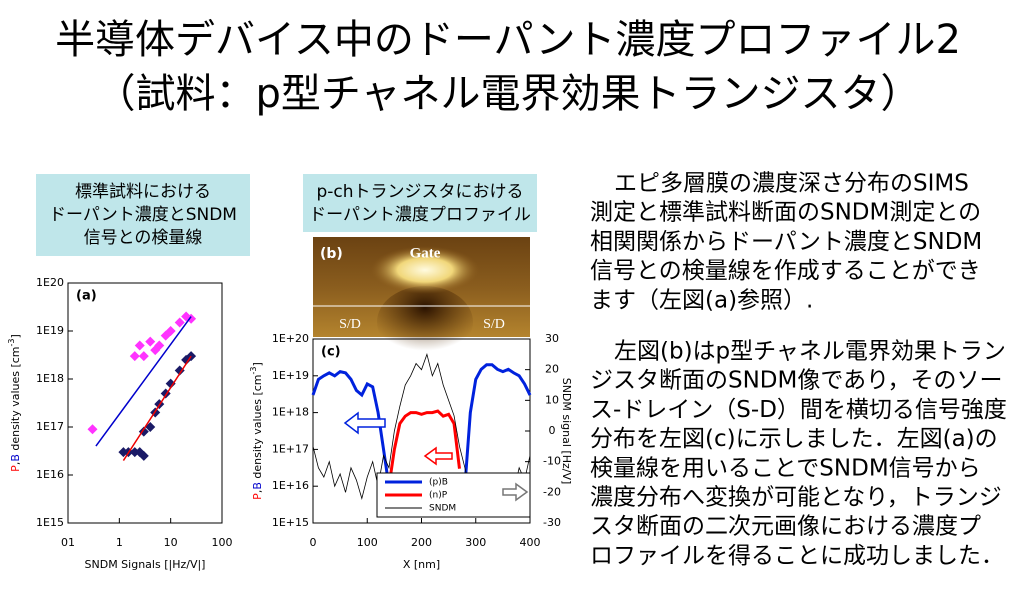  Describe the element at coordinates (419, 192) in the screenshot. I see `caption-line: p-chトランジスタにおける` at that location.